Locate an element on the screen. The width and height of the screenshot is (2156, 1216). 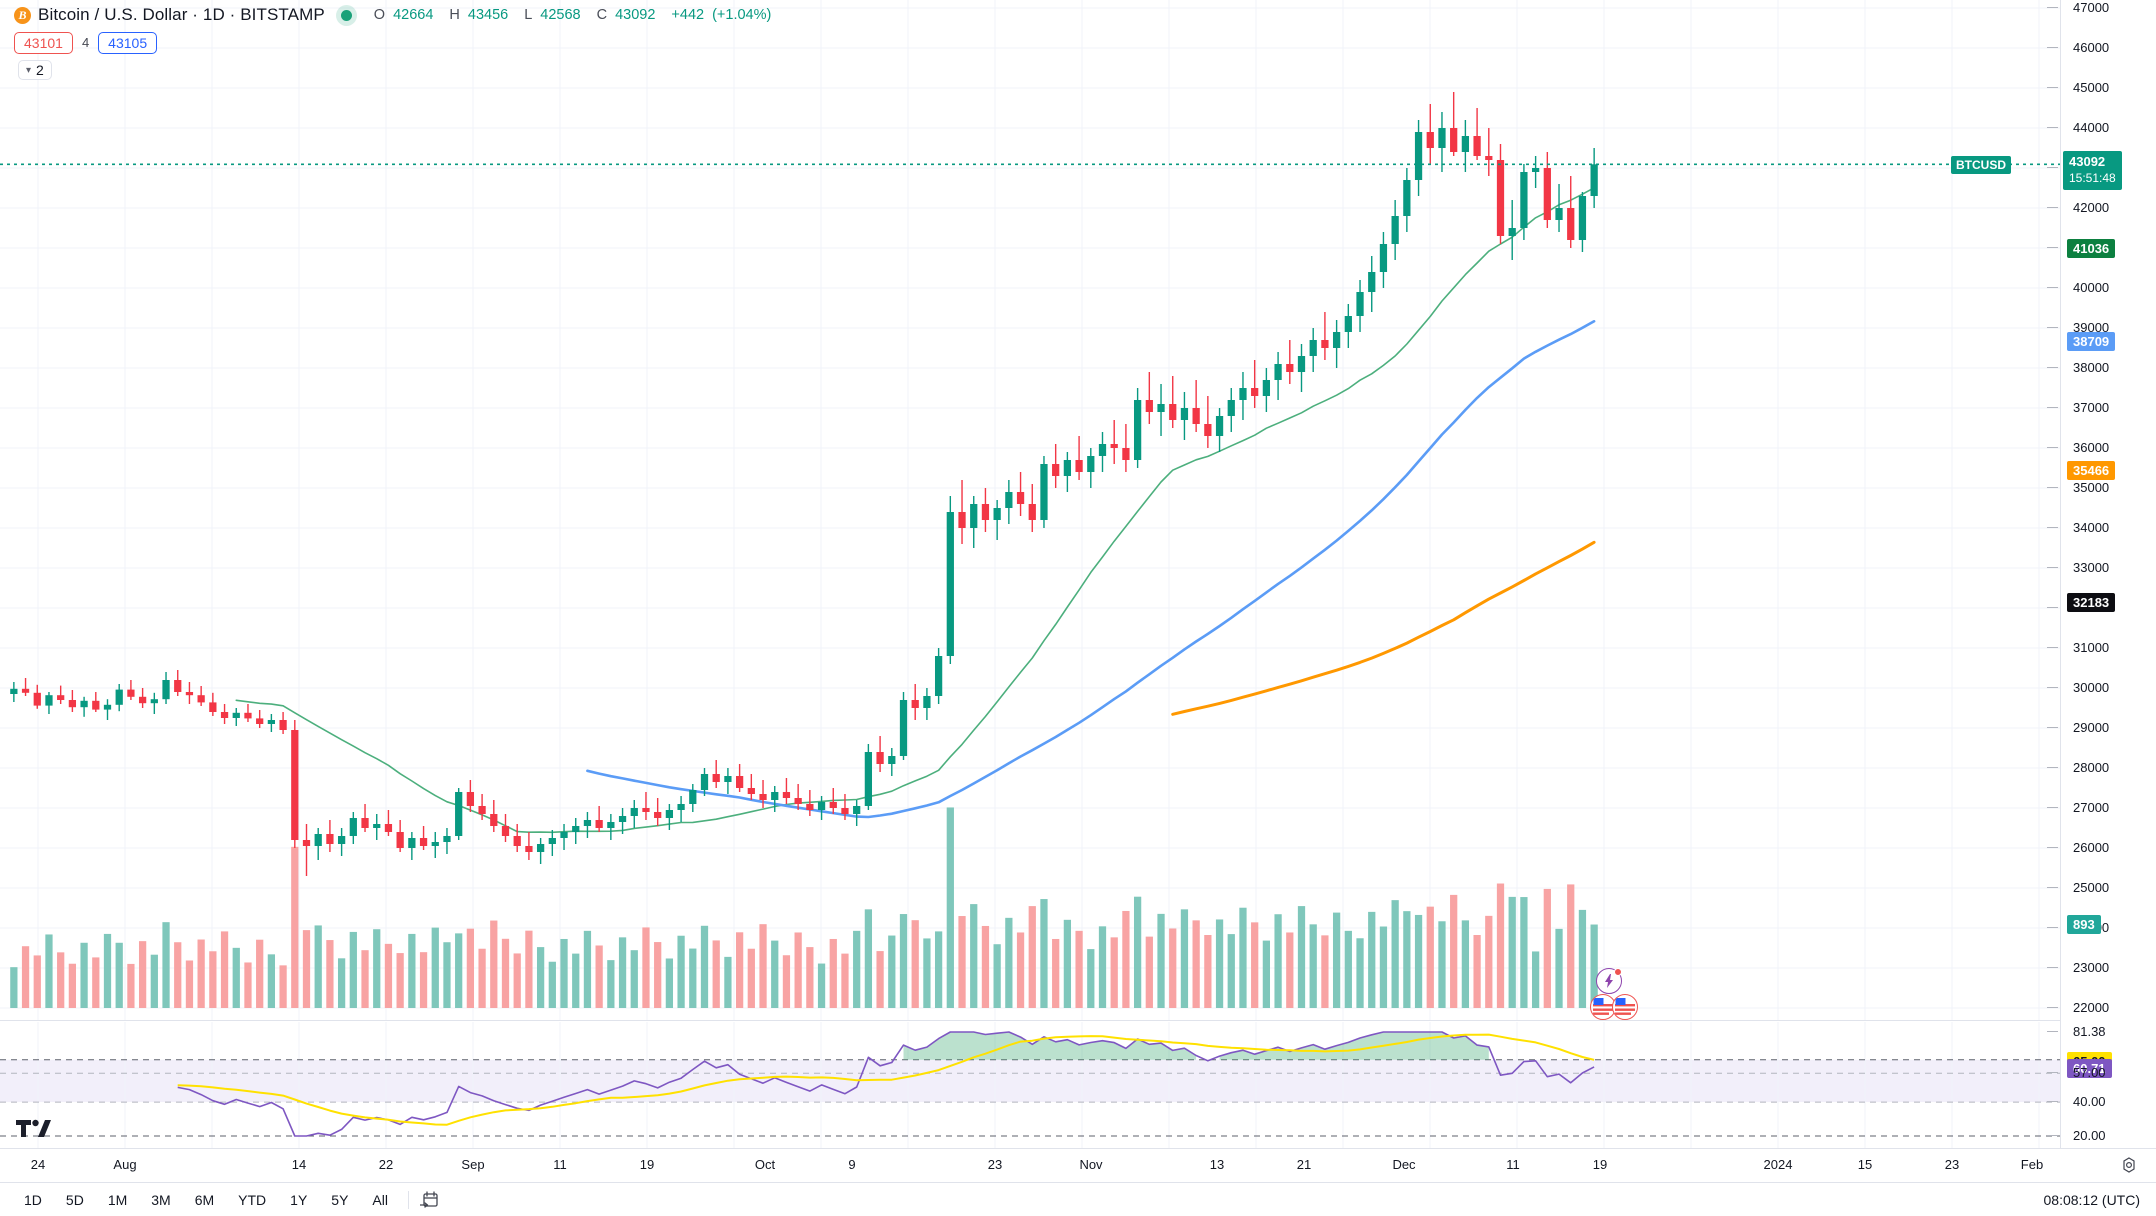
price-tick: 23000 is located at coordinates (2101, 968).